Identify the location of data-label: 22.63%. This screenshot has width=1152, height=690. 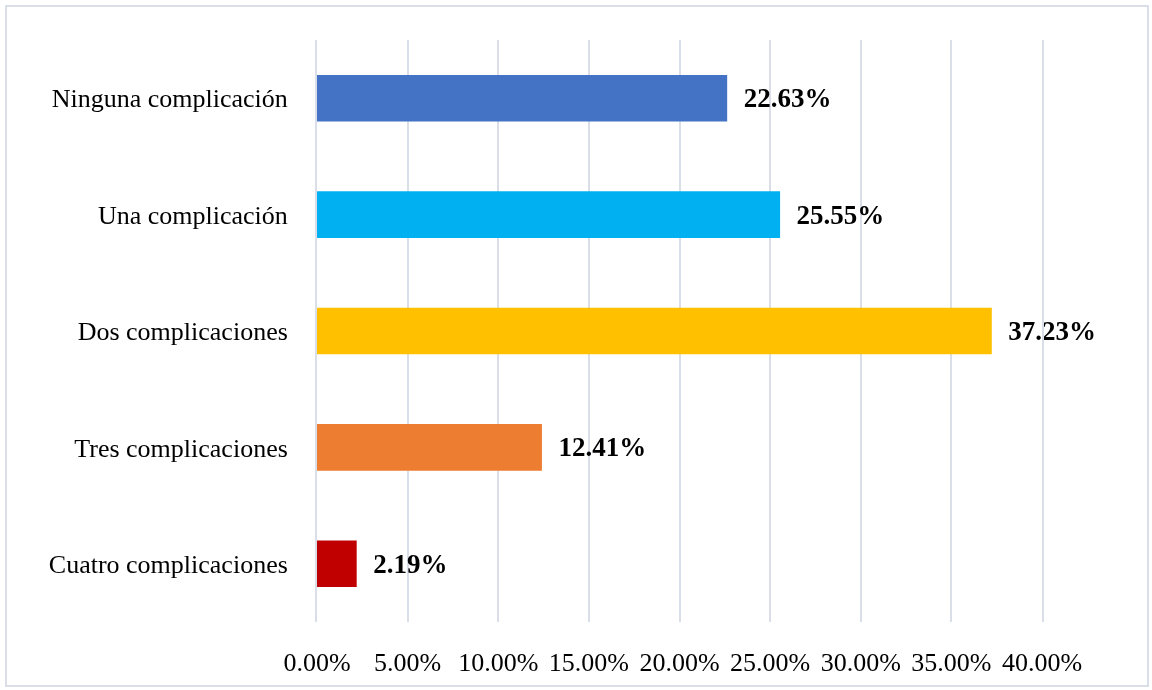
(787, 98).